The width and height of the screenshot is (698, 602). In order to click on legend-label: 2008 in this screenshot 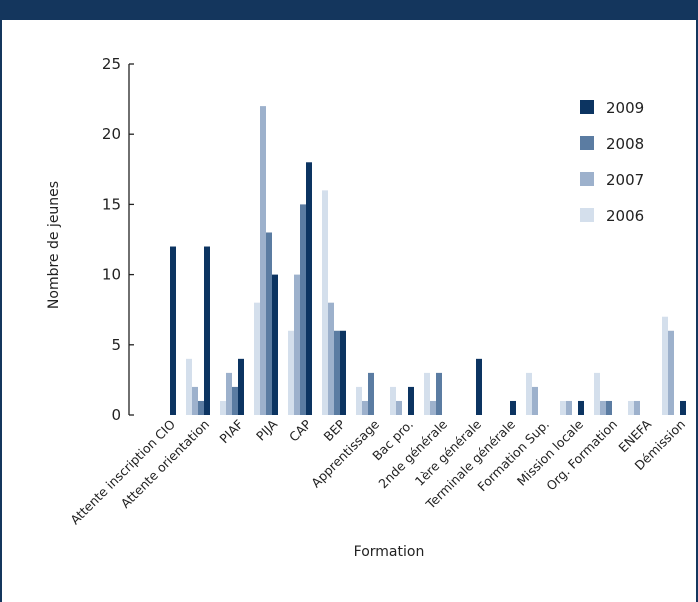, I will do `click(625, 144)`.